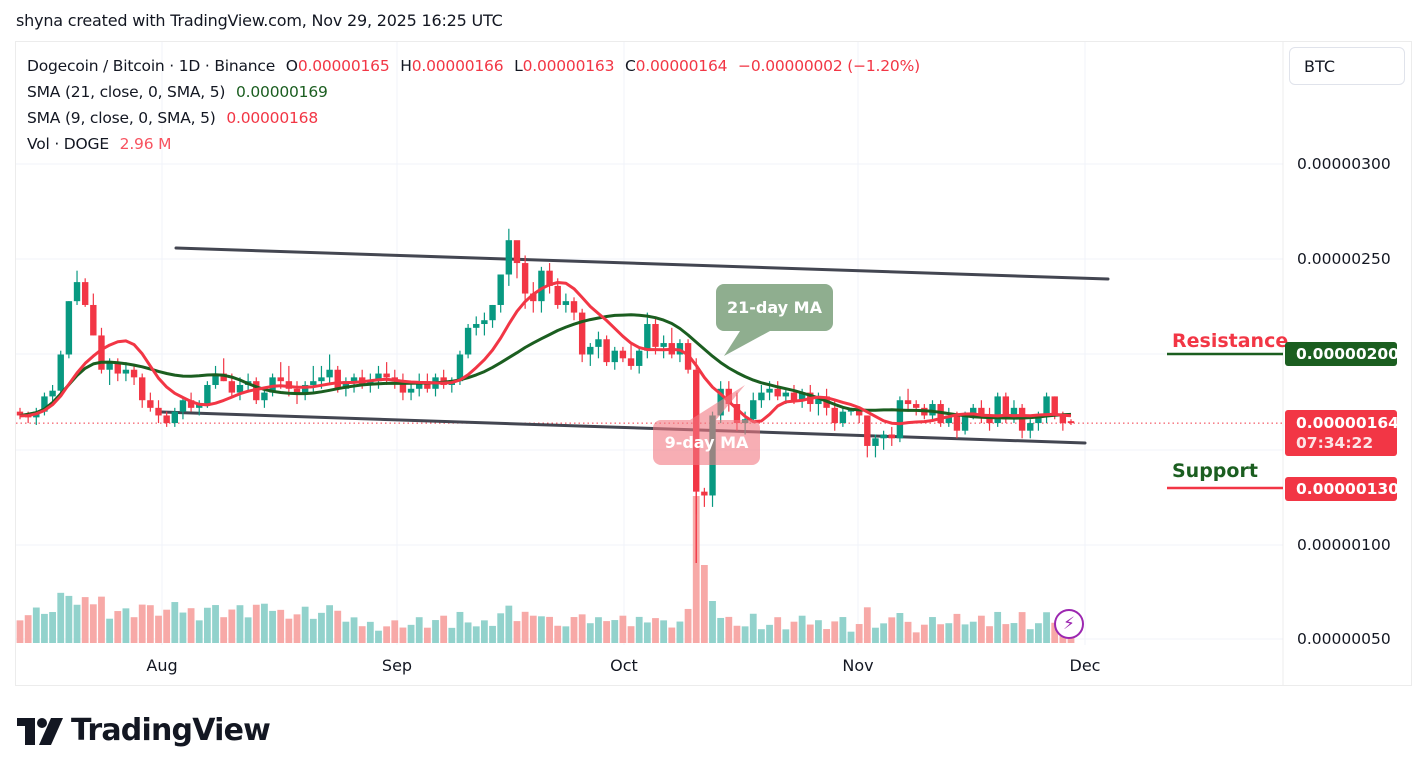 The height and width of the screenshot is (776, 1427). Describe the element at coordinates (545, 569) in the screenshot. I see `volume-bars` at that location.